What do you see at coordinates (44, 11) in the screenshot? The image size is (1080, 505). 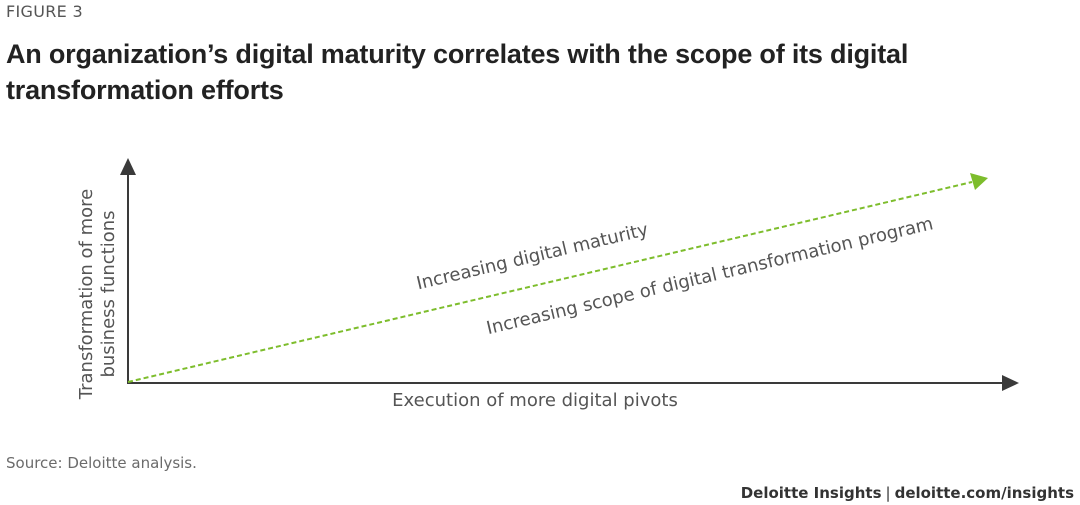 I see `figure-label: FIGURE 3` at bounding box center [44, 11].